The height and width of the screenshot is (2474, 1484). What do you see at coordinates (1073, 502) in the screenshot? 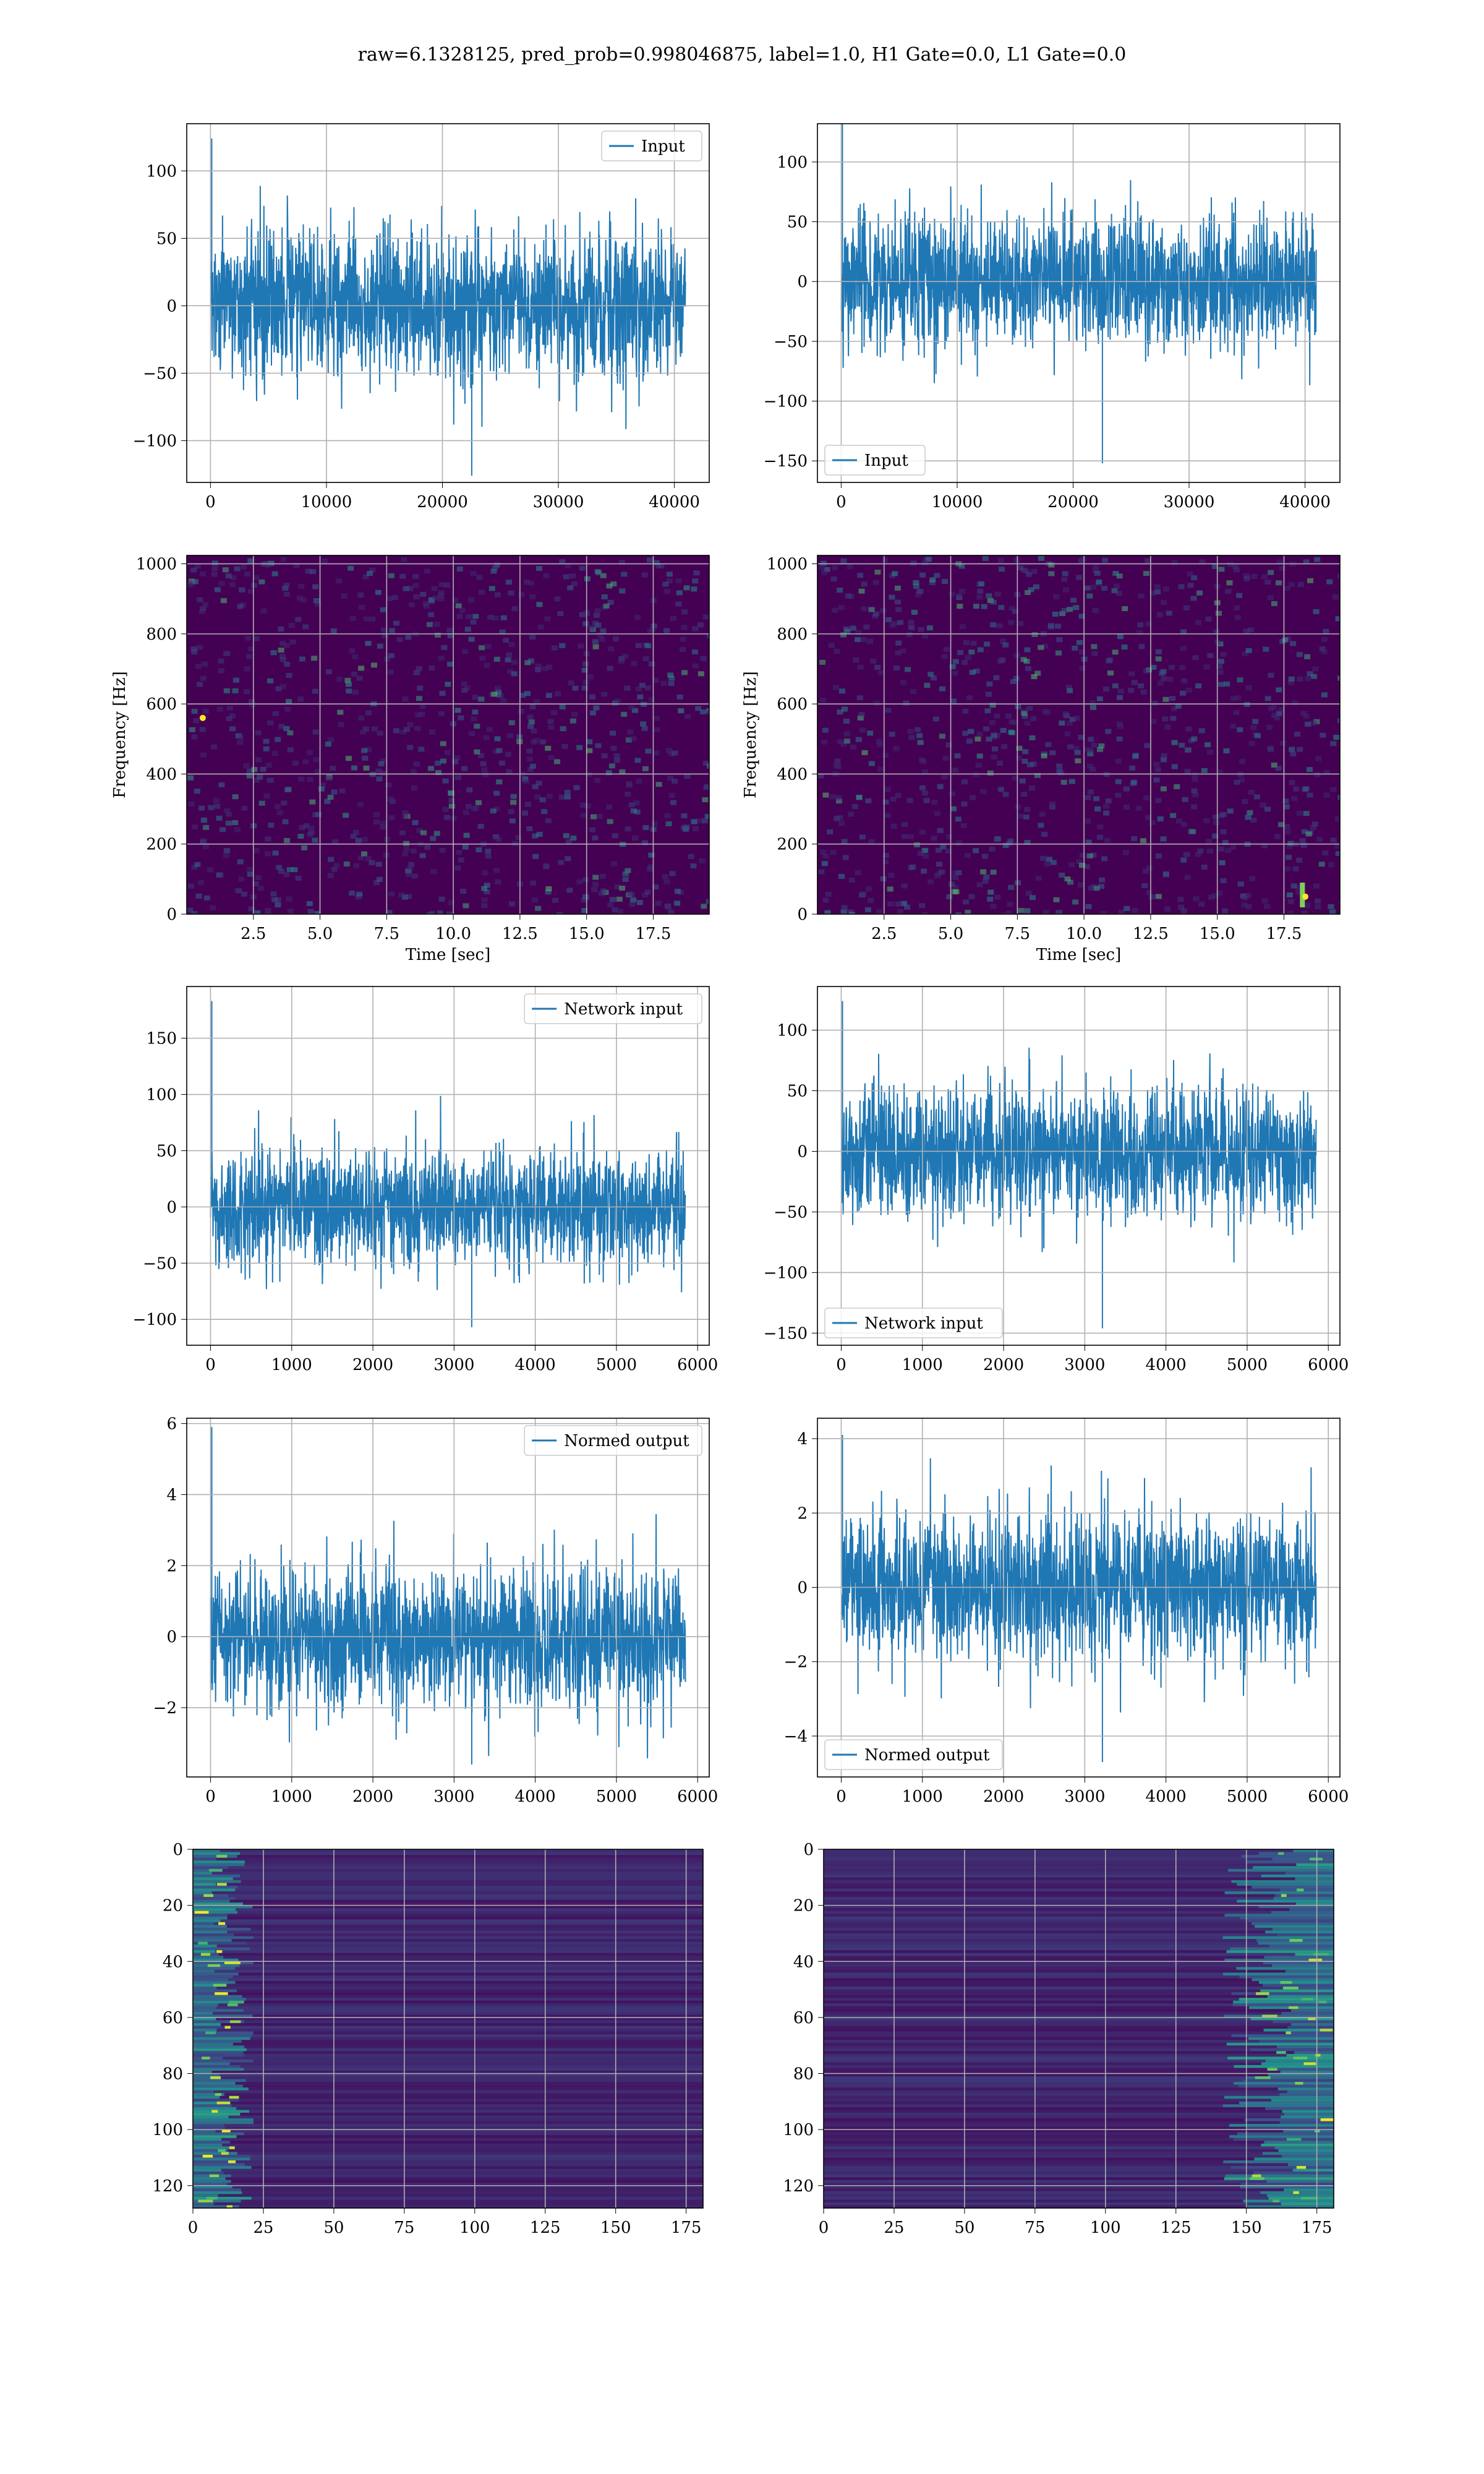
I see `x-tick-label: 20000` at bounding box center [1073, 502].